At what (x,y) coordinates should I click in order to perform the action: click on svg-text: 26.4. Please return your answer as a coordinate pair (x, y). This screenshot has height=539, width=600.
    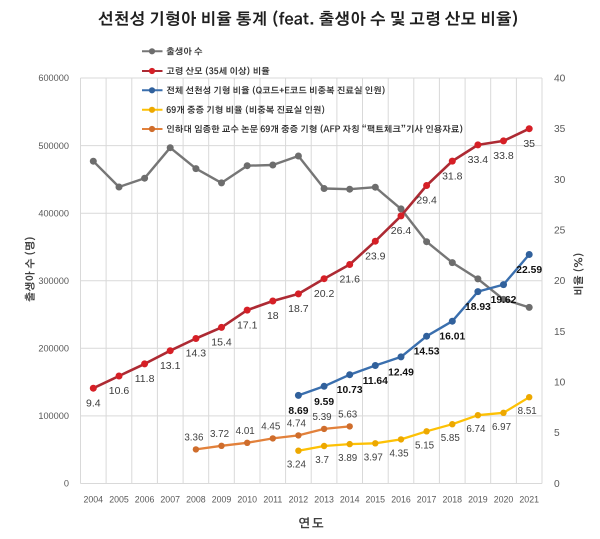
    Looking at the image, I should click on (401, 231).